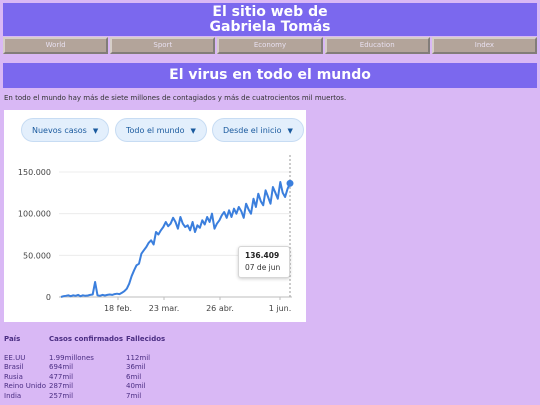  Describe the element at coordinates (14, 367) in the screenshot. I see `country-cell: Brasil` at that location.